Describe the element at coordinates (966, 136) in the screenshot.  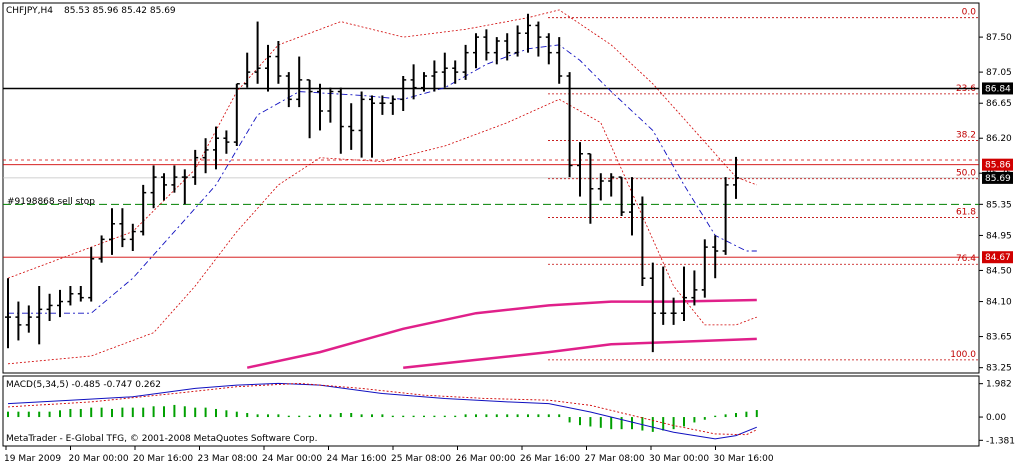
I see `fib-label: 38.2` at that location.